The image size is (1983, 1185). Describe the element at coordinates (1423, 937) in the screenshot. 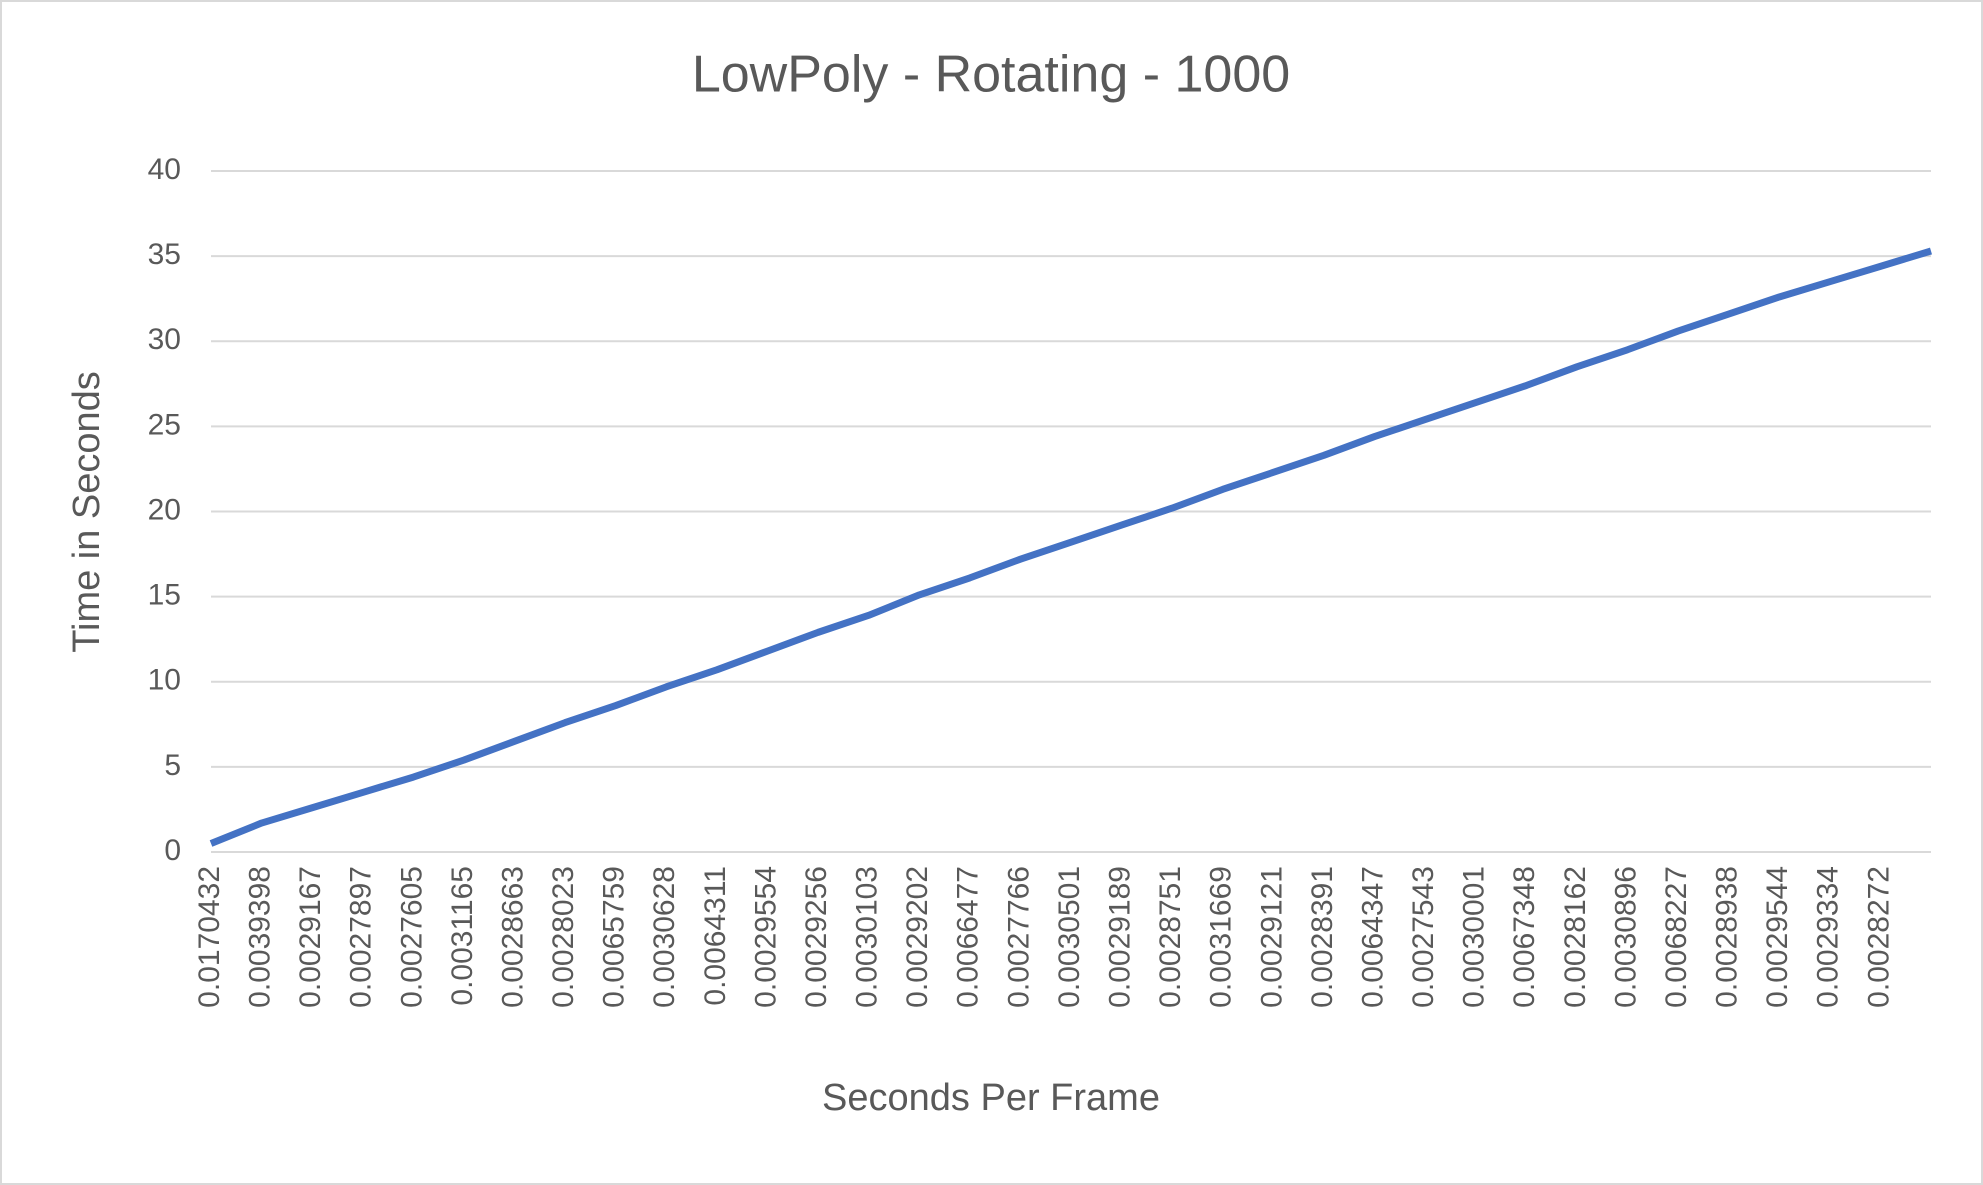

I see `x-tick-label: 0.0027543` at that location.